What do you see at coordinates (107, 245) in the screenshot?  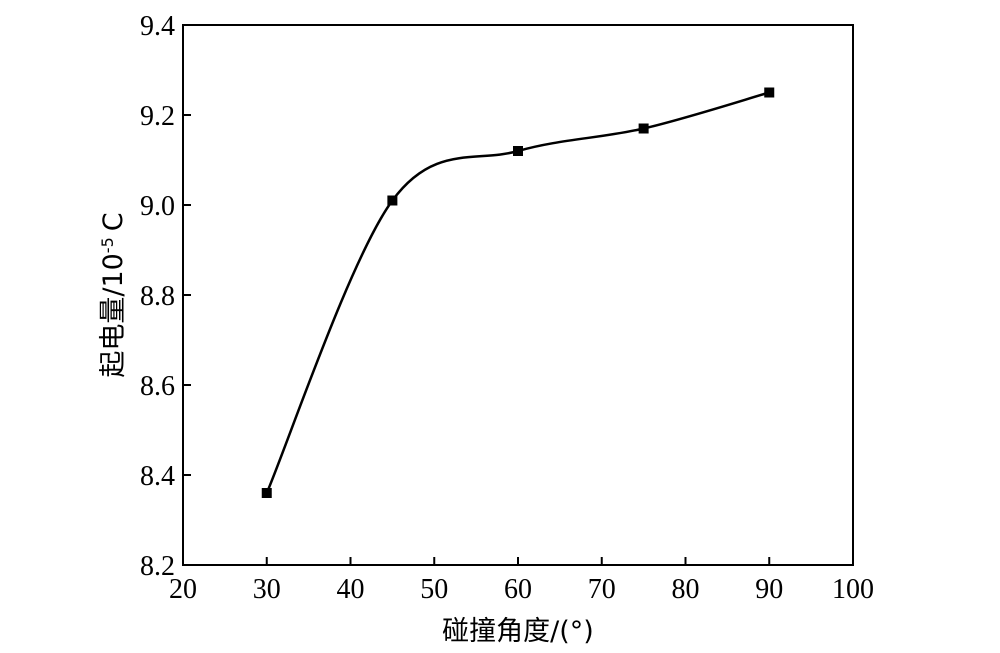 I see `y-axis-title-exponent: -5` at bounding box center [107, 245].